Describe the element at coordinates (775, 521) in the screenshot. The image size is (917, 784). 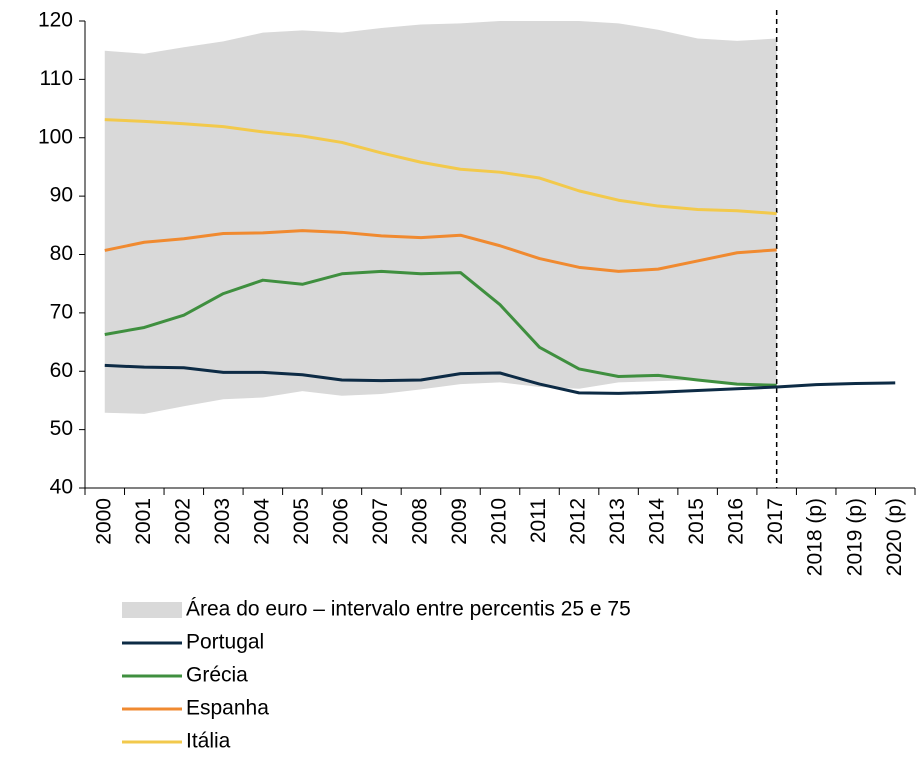
I see `x-tick-label: 2017` at that location.